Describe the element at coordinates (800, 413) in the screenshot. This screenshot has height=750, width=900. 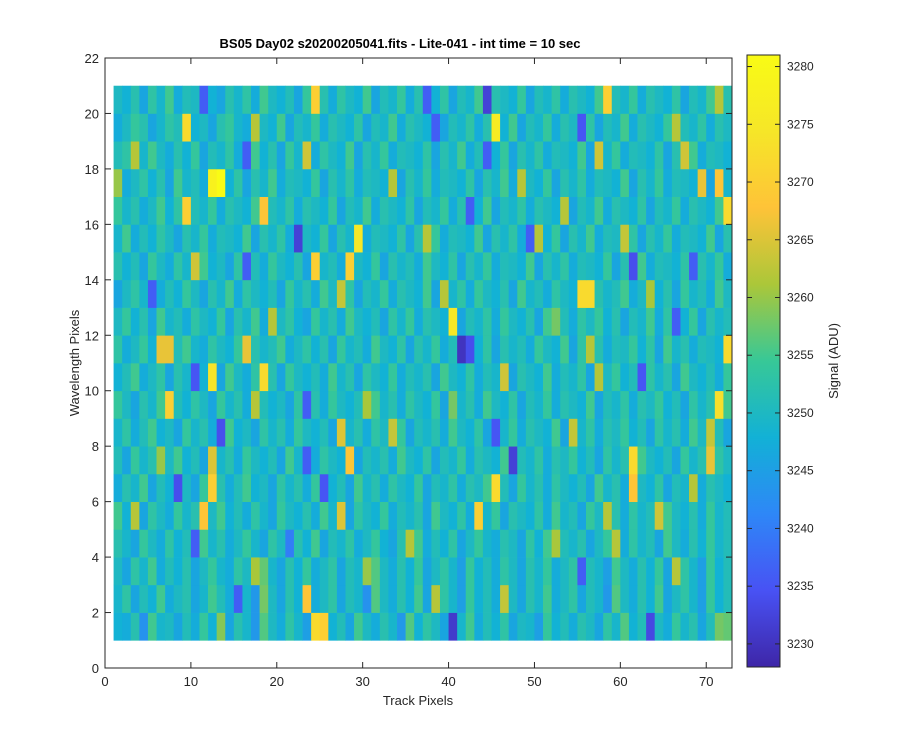
I see `colorbar-tick-label: 3250` at that location.